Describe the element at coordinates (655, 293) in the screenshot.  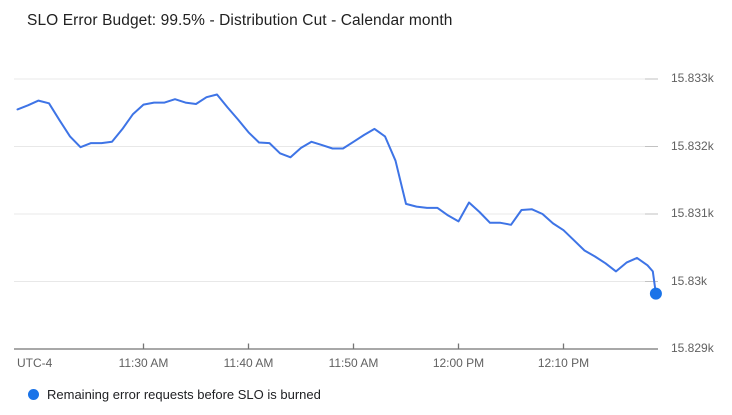
I see `latest-value-dot` at that location.